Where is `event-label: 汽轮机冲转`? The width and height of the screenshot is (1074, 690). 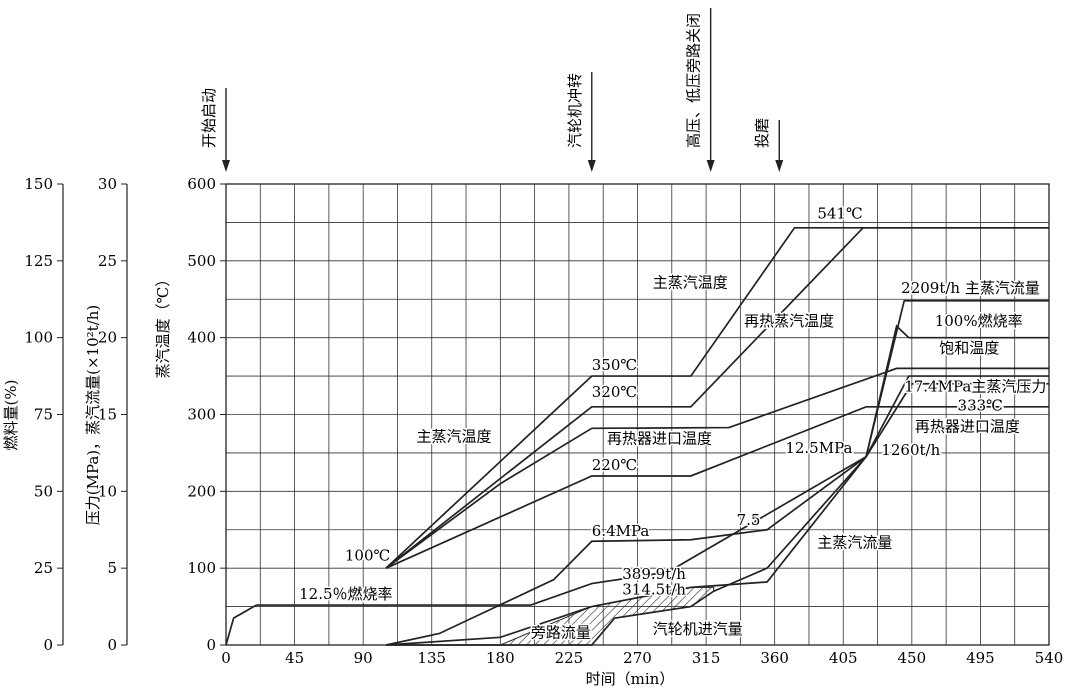 event-label: 汽轮机冲转 is located at coordinates (575, 110).